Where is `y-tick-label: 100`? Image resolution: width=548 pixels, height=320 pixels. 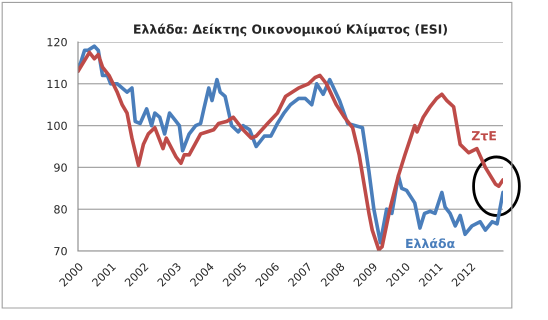
y-tick-label: 100 is located at coordinates (57, 126).